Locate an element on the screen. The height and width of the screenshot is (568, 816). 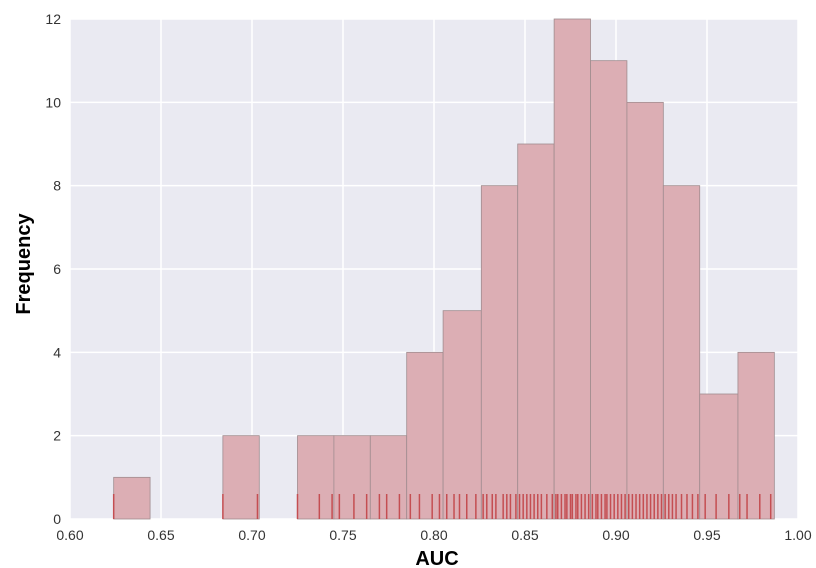
y-axis-label: Frequency is located at coordinates (24, 264).